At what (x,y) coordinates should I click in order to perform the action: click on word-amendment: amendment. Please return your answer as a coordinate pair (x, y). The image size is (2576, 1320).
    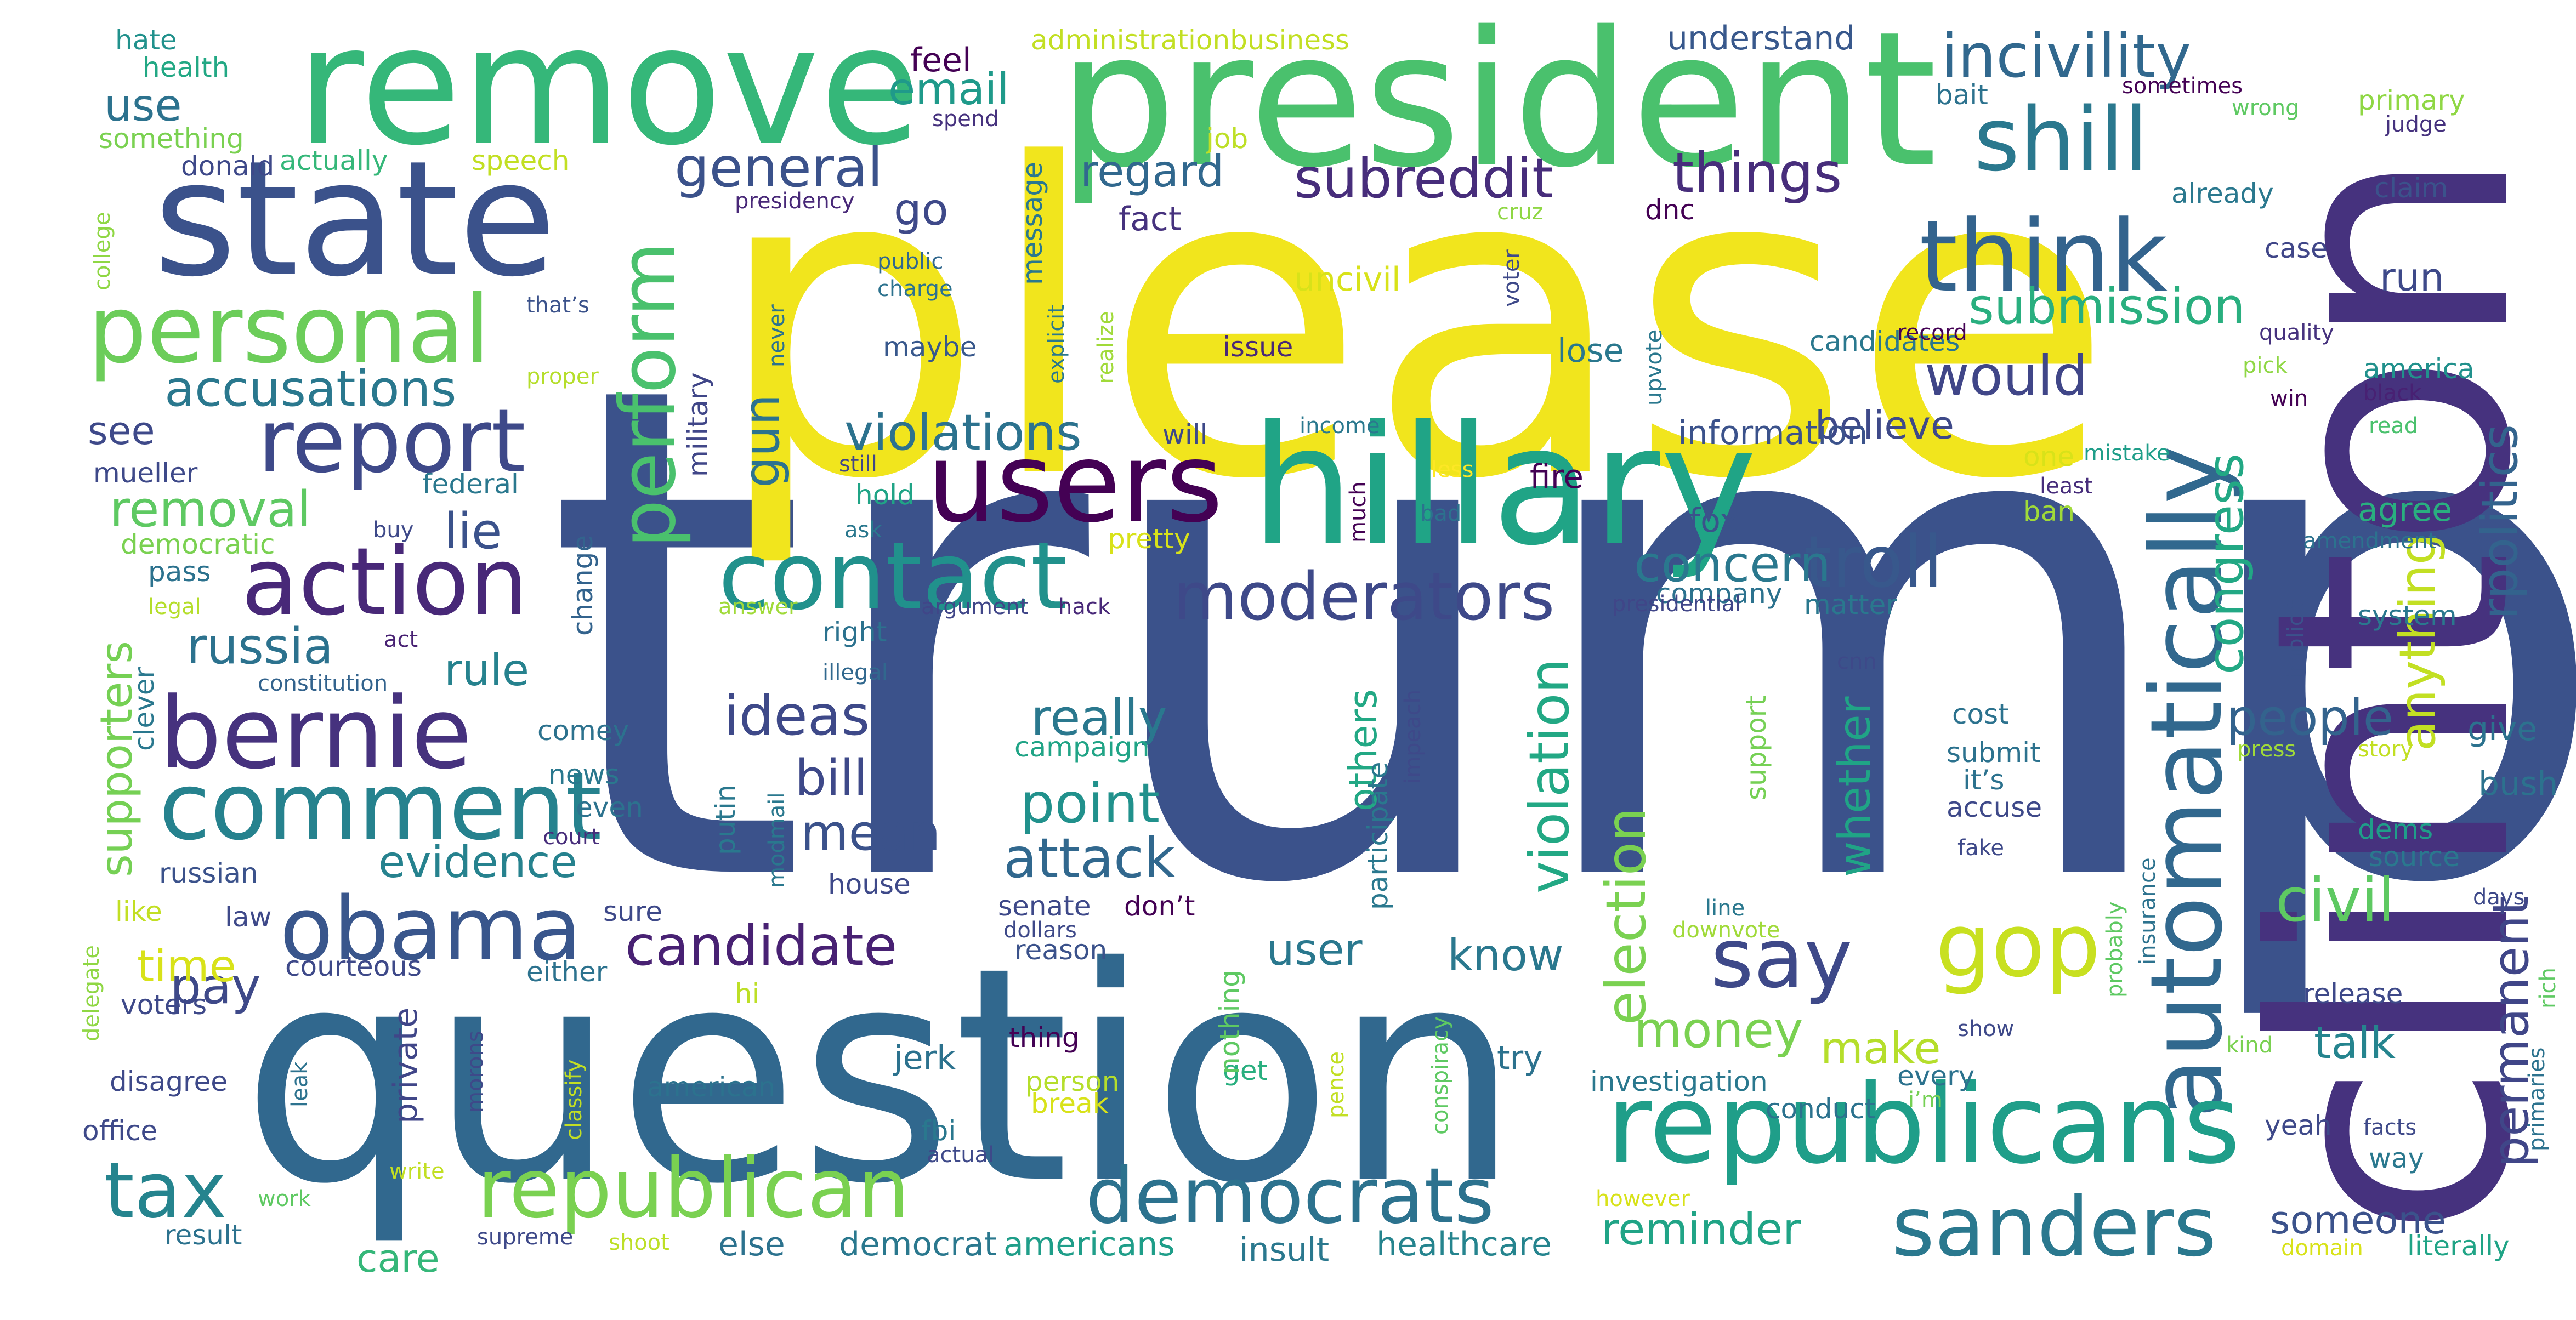
    Looking at the image, I should click on (2369, 541).